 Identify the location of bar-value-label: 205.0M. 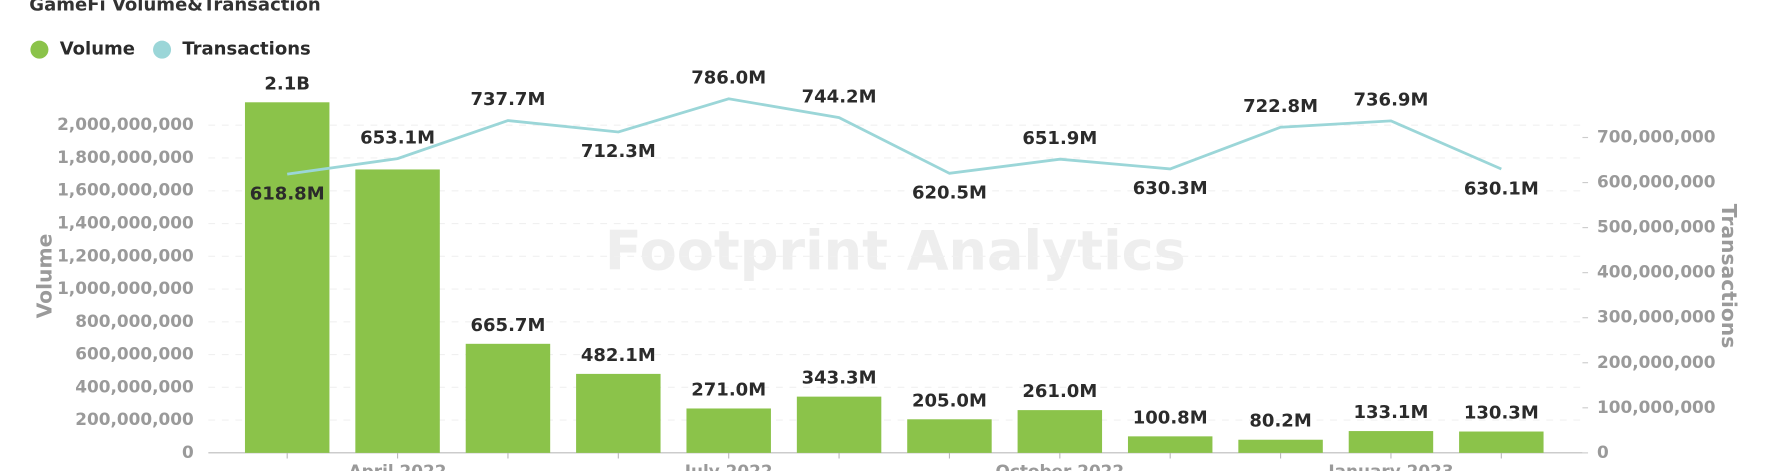
(949, 400).